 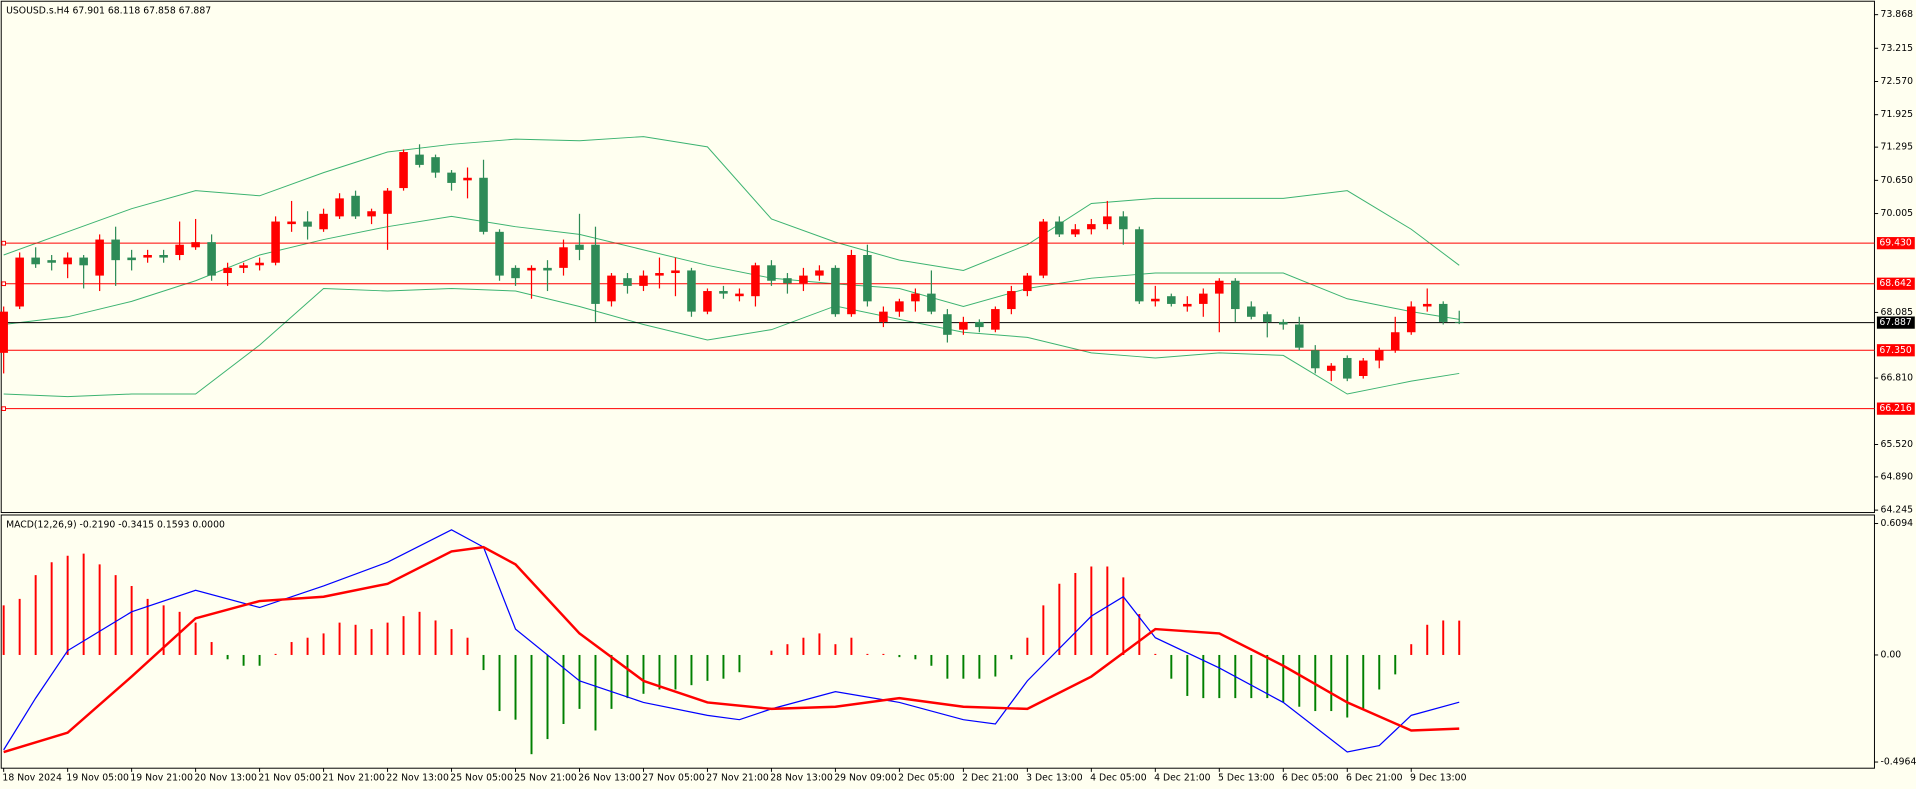 I want to click on x-tick-label: 21 Nov 21:00, so click(x=353, y=777).